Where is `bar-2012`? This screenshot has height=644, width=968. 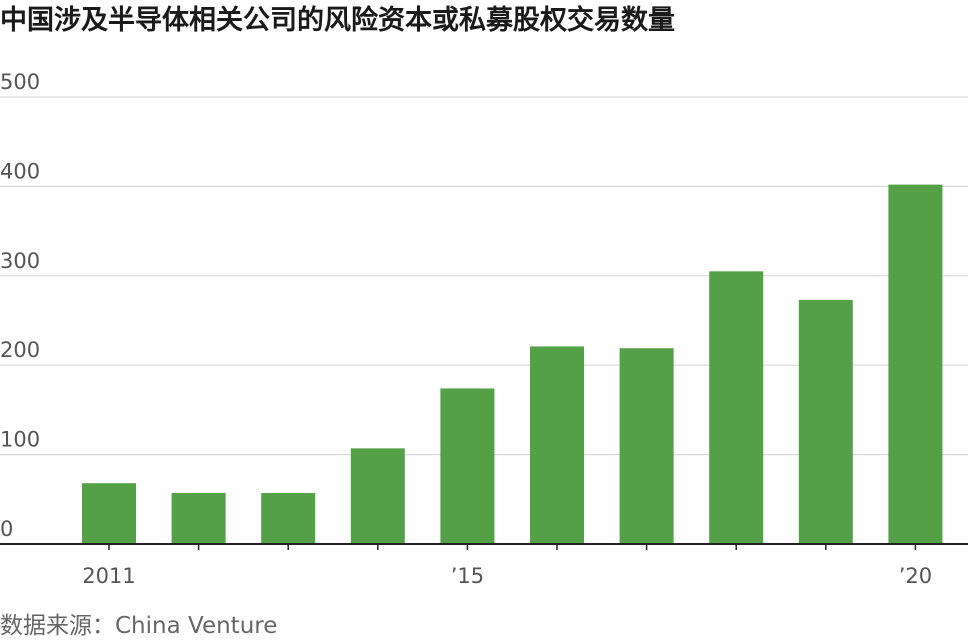
bar-2012 is located at coordinates (198, 518).